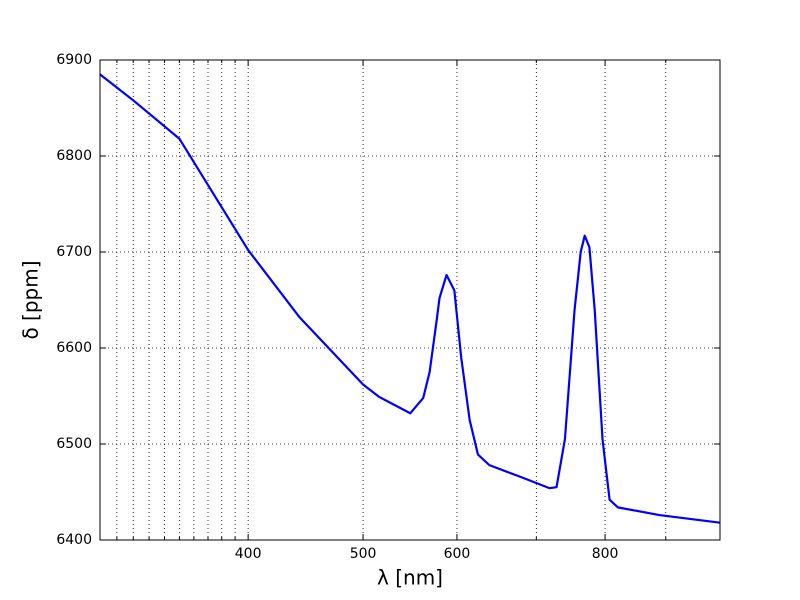  What do you see at coordinates (31, 299) in the screenshot?
I see `y-axis-label: δ [ppm]` at bounding box center [31, 299].